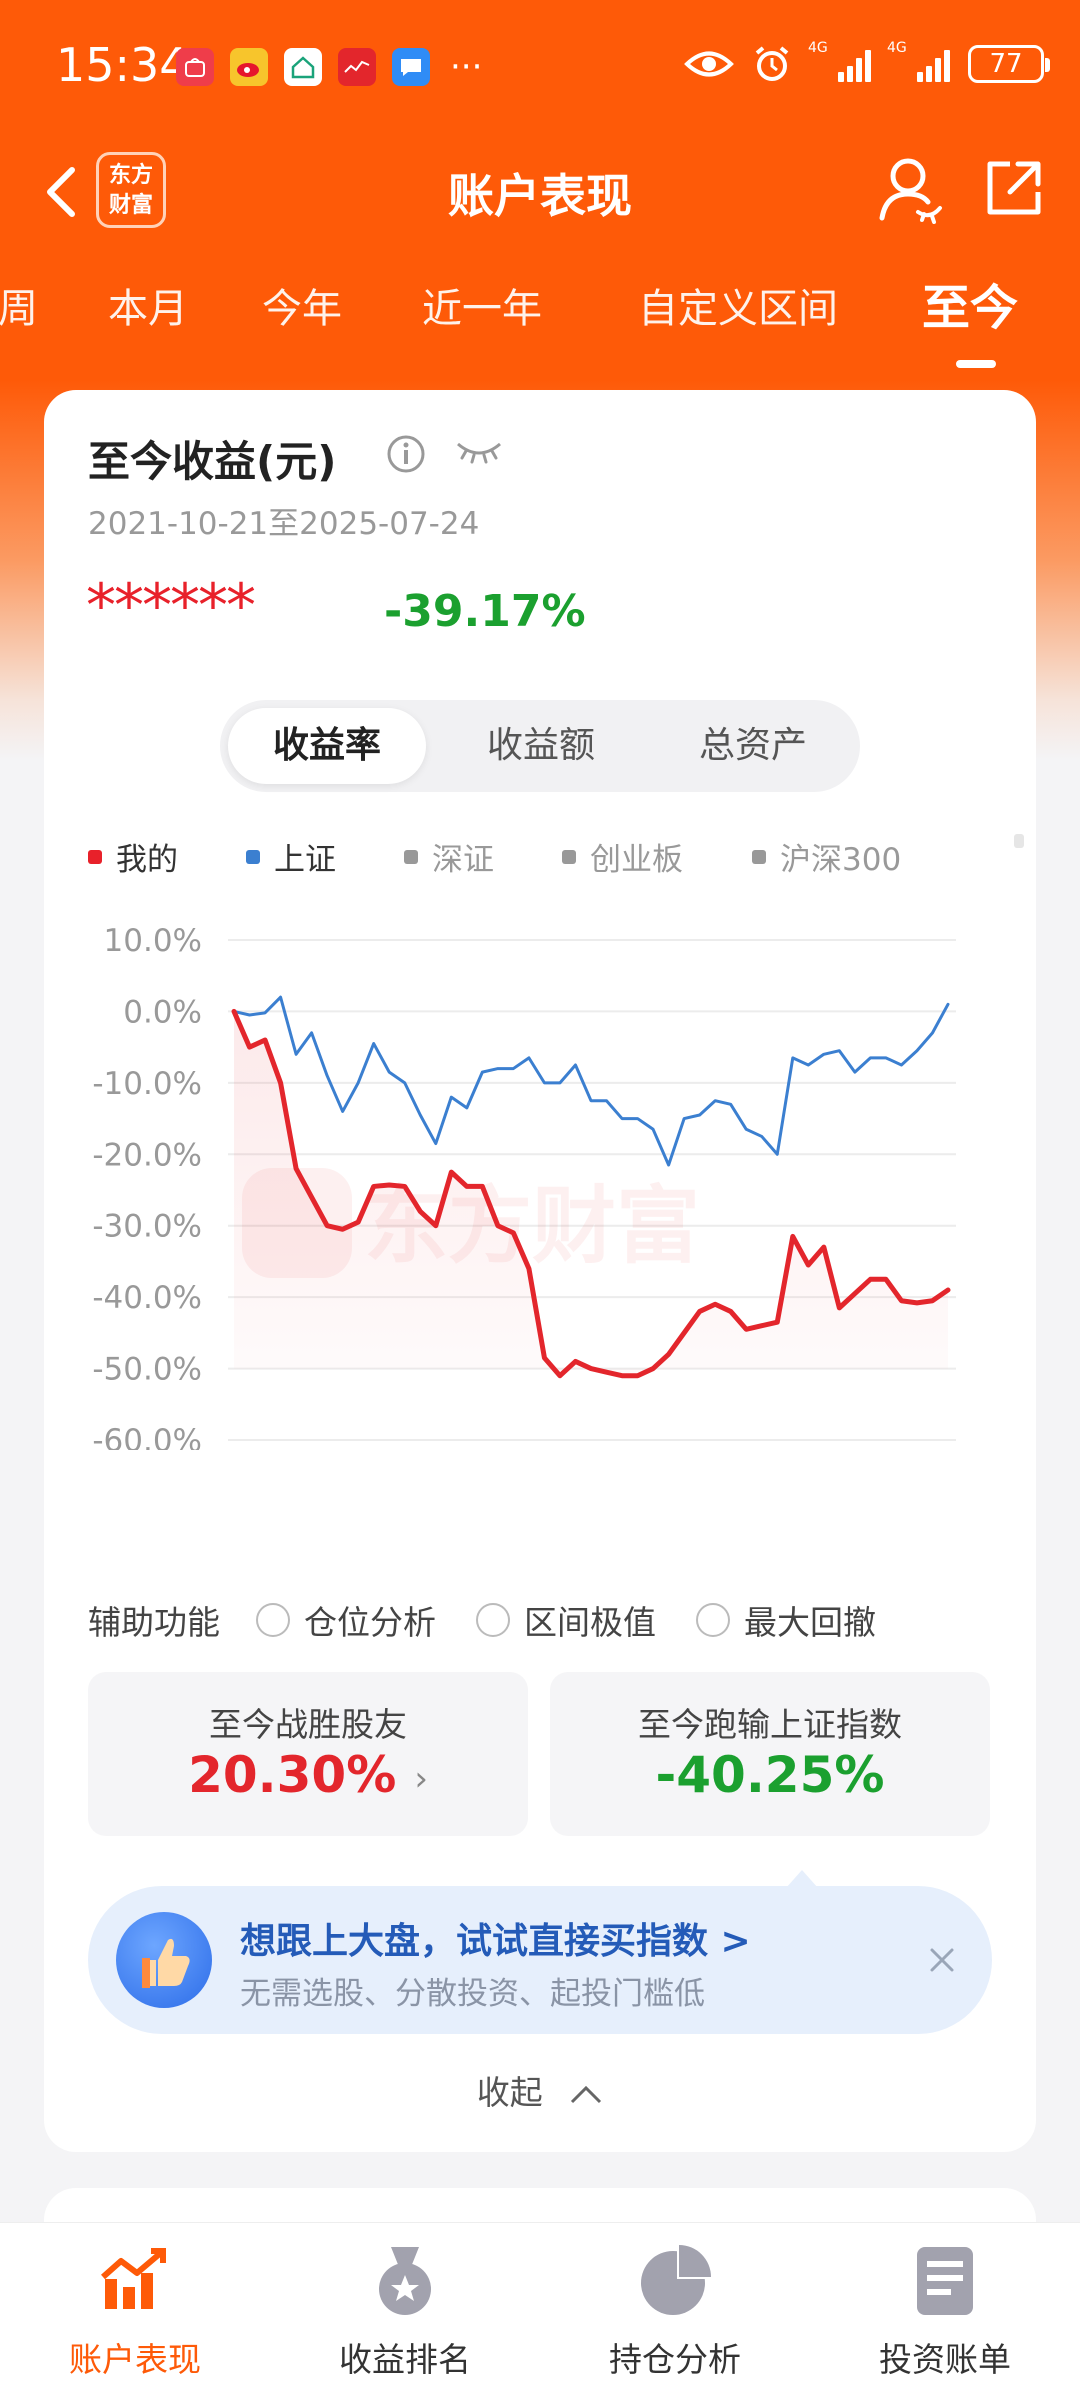 Image resolution: width=1080 pixels, height=2388 pixels. Describe the element at coordinates (164, 1960) in the screenshot. I see `thumbs-up-icon` at that location.